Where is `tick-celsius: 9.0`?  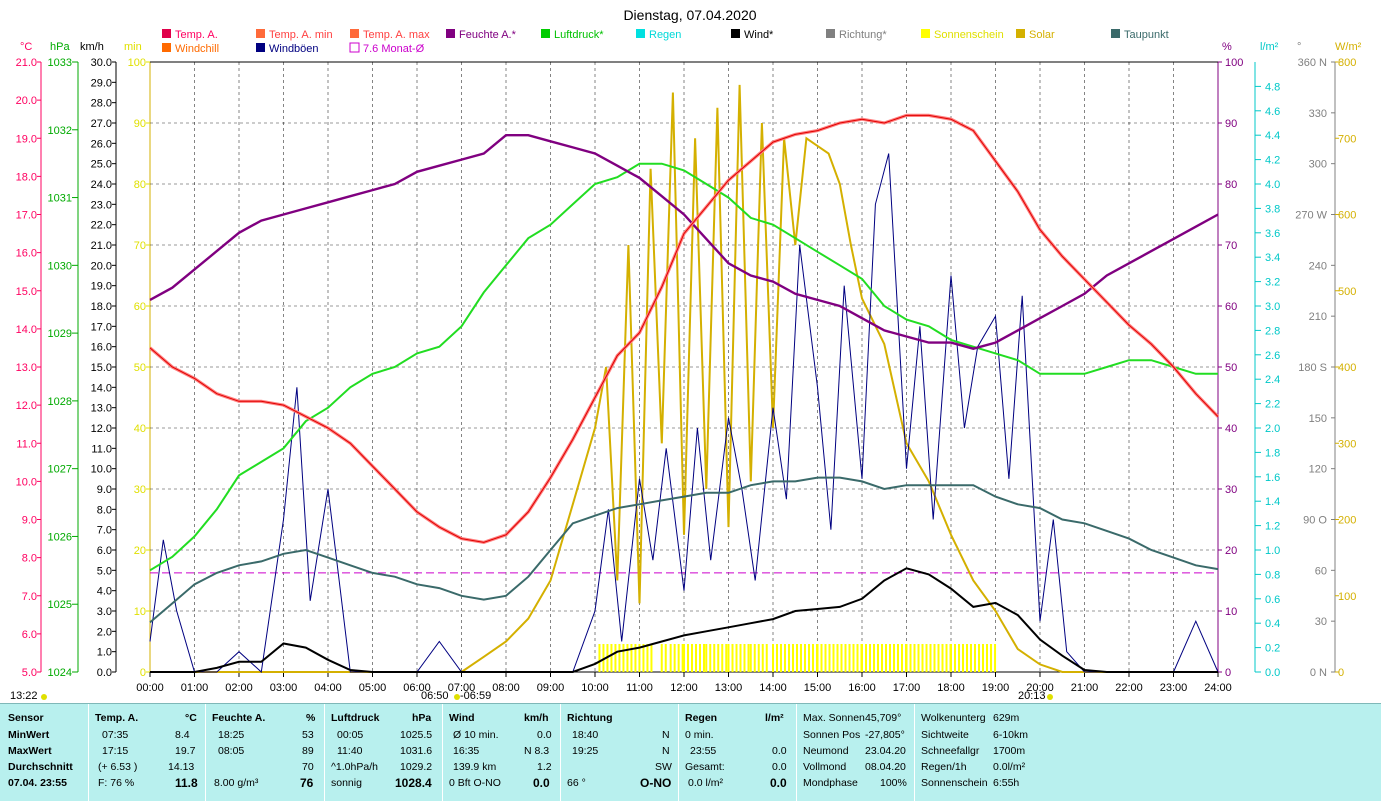 tick-celsius: 9.0 is located at coordinates (29, 521).